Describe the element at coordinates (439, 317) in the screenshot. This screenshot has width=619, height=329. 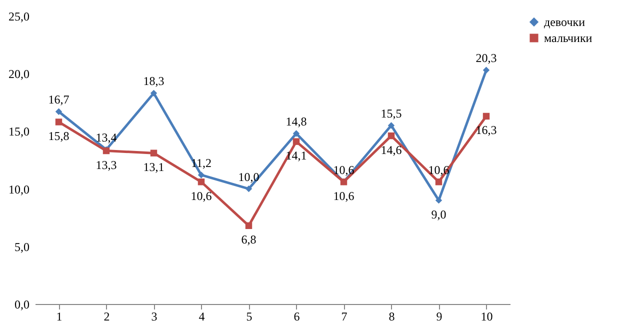
I see `x-tick-label: 9` at that location.